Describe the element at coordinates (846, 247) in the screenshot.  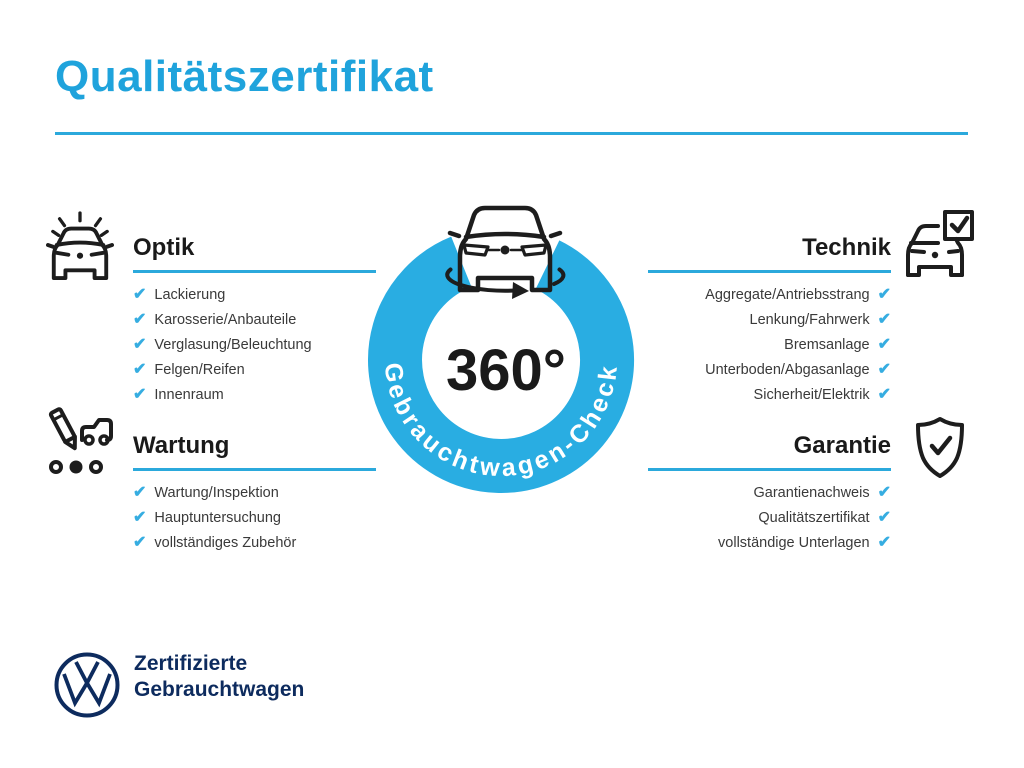
I see `section-technik-title: Technik` at that location.